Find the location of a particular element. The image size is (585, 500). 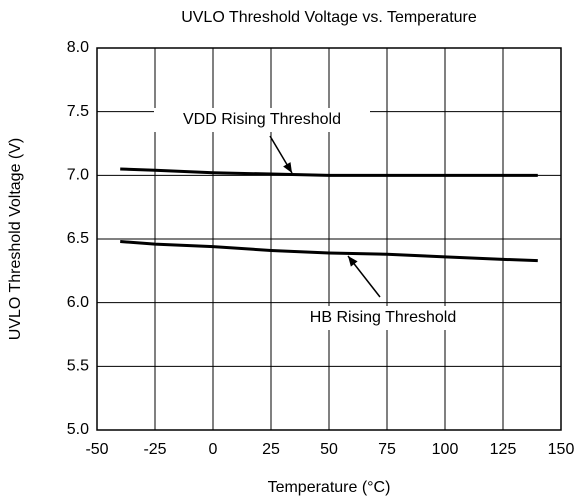

y-tick-label: 6.5 is located at coordinates (78, 238).